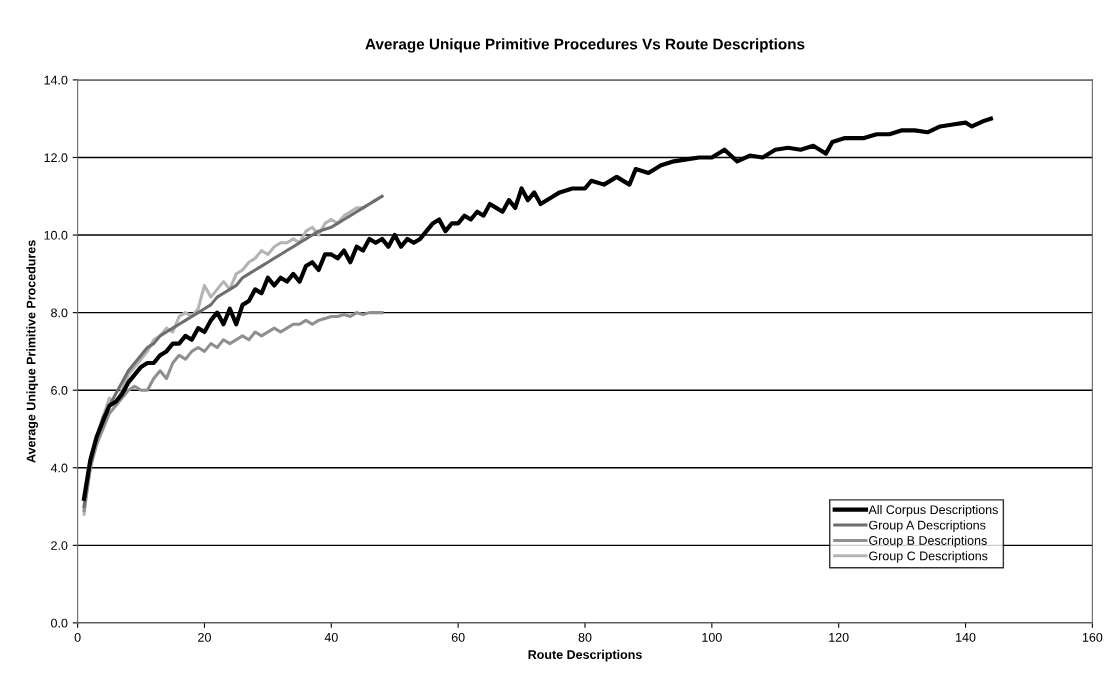  I want to click on y-tick-label: 14.0, so click(56, 80).